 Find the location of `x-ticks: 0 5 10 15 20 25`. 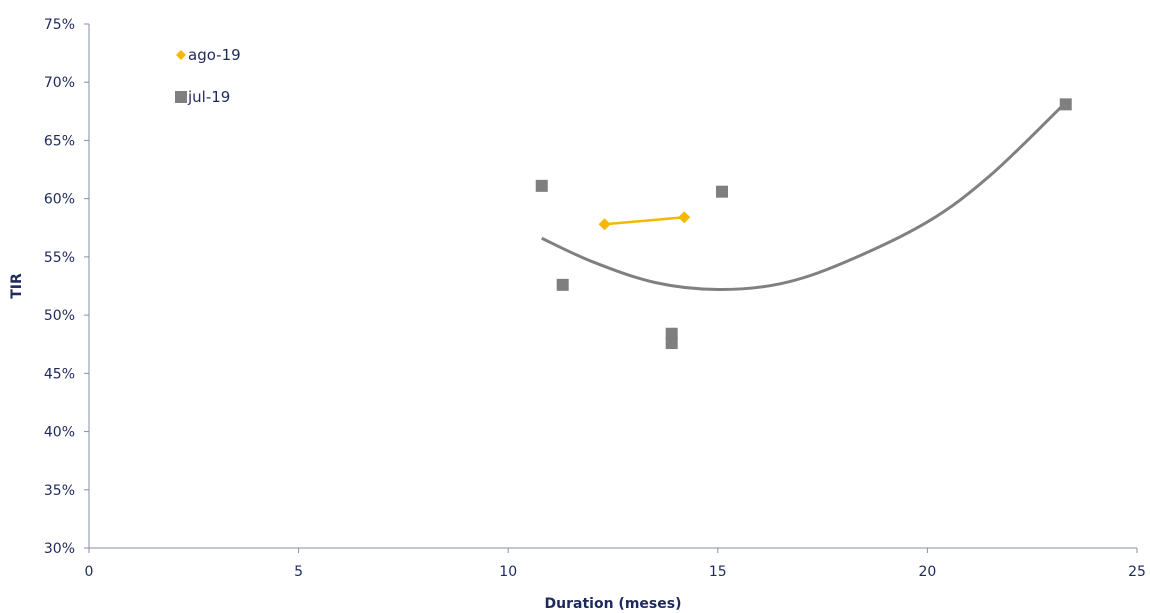

x-ticks: 0 5 10 15 20 25 is located at coordinates (615, 564).